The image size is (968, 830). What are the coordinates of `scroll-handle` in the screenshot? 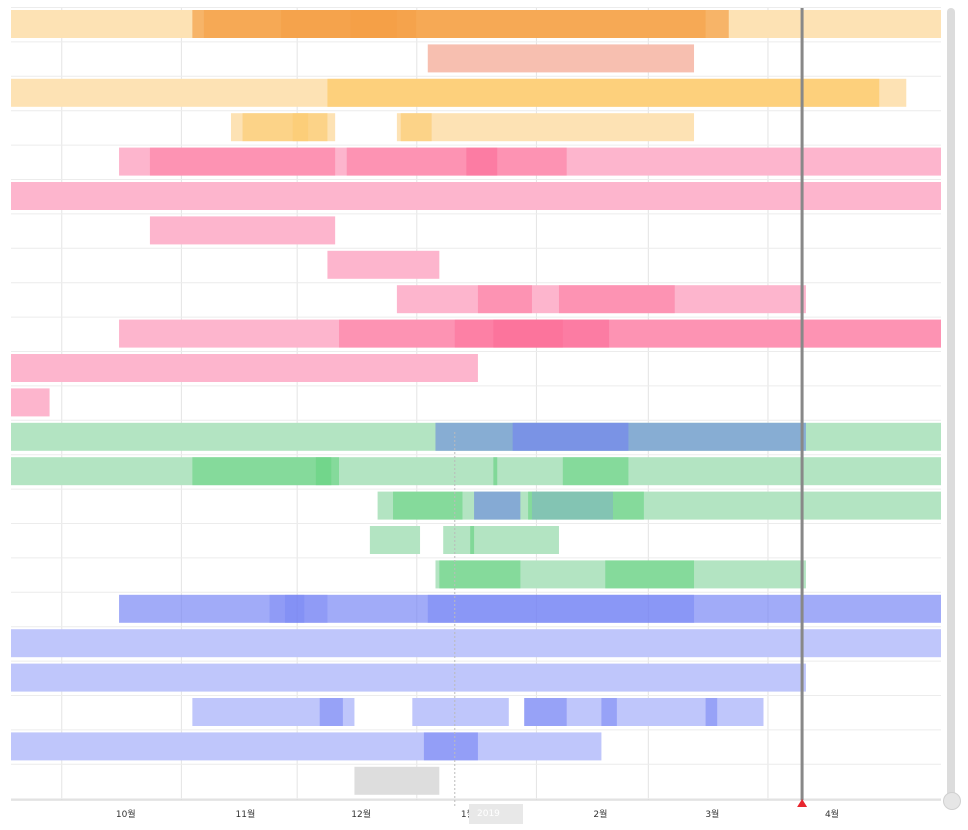 It's located at (952, 801).